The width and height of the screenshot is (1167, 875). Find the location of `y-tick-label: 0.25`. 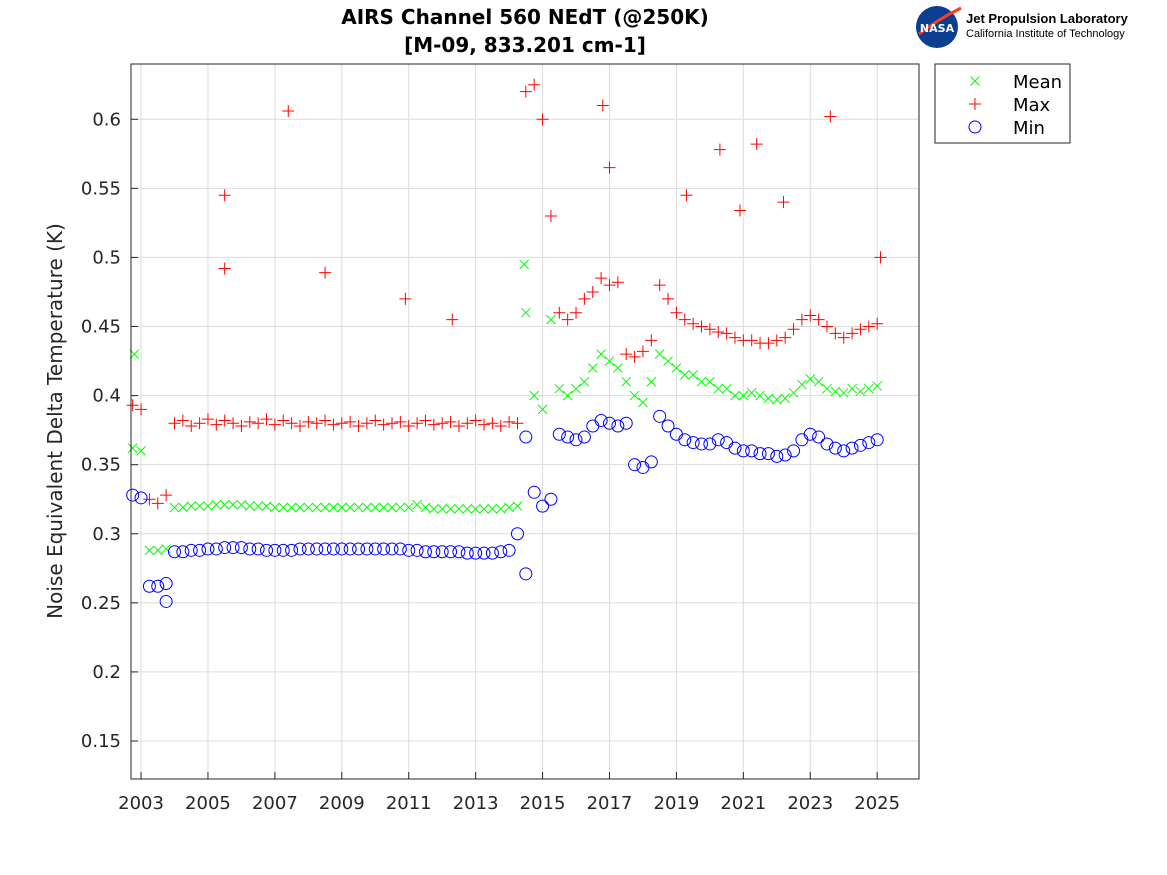

y-tick-label: 0.25 is located at coordinates (101, 603).